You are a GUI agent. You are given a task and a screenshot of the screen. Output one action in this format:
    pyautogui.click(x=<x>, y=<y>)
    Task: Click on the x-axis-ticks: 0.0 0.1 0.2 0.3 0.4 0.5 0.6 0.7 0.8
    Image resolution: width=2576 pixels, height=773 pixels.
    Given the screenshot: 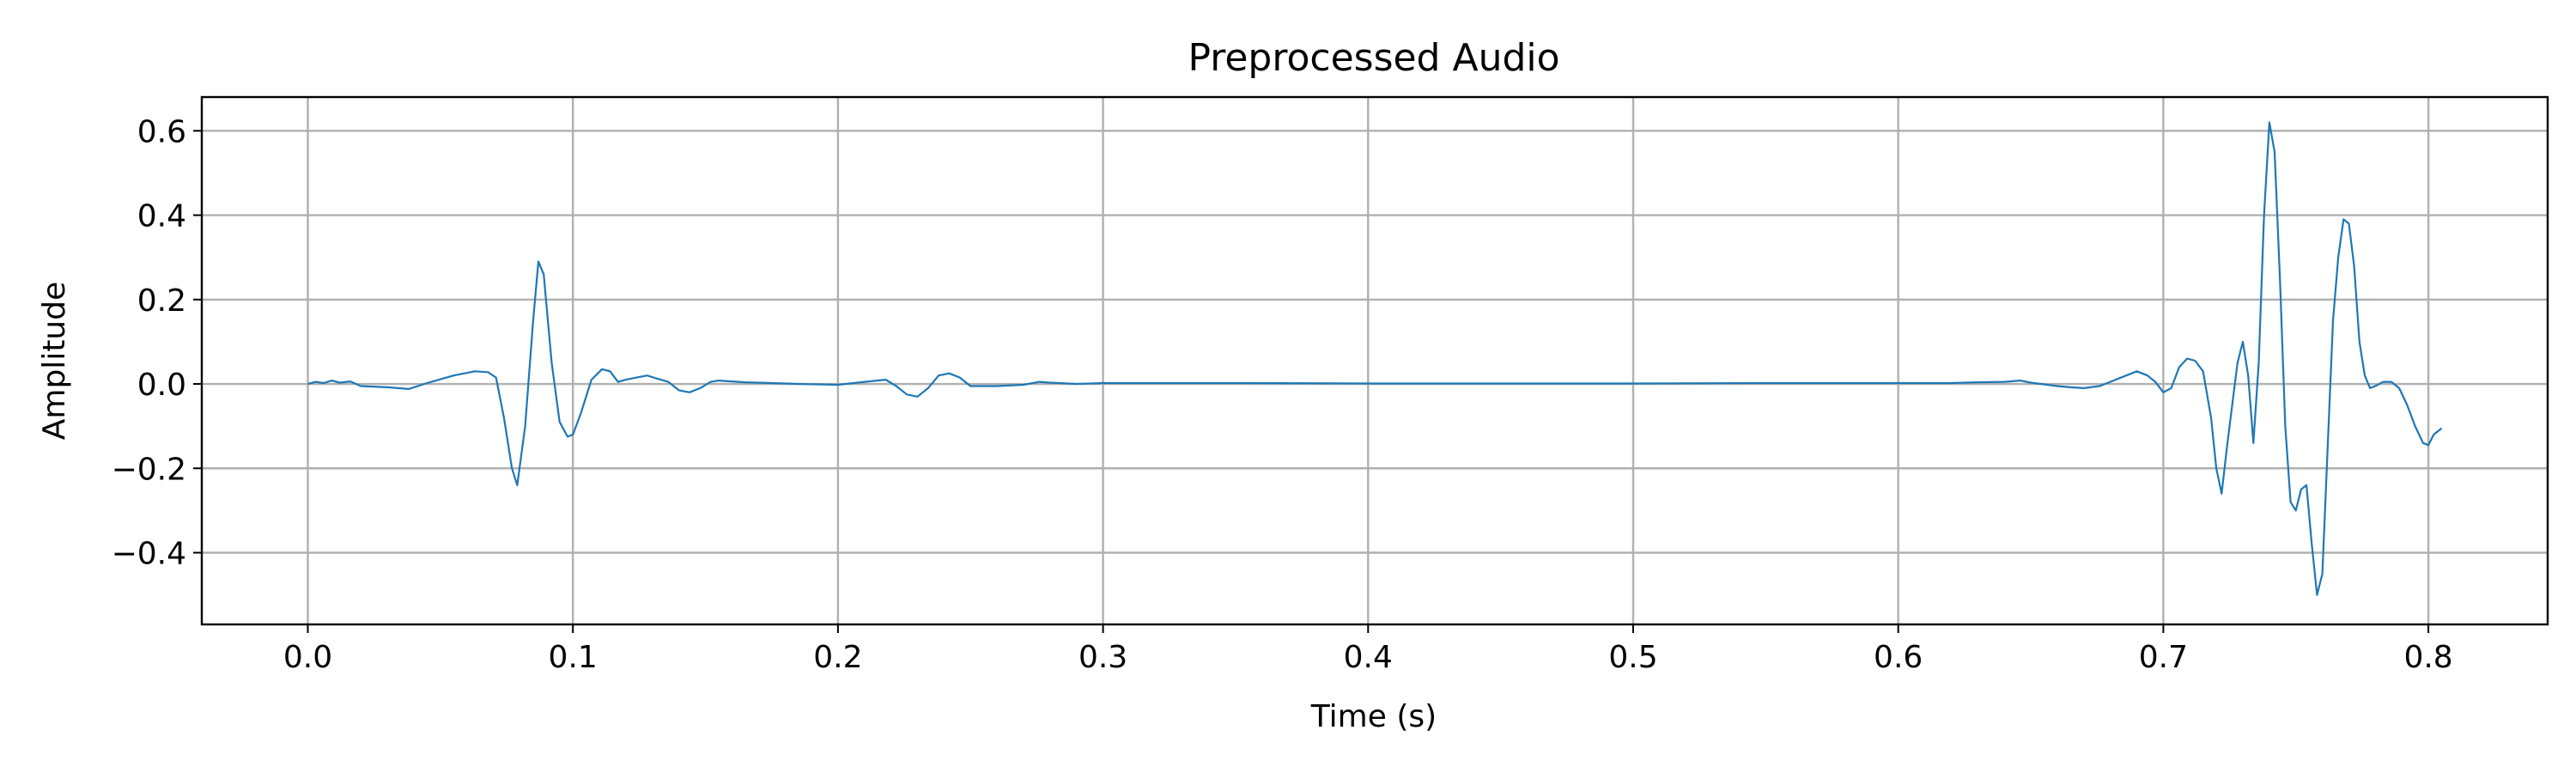 What is the action you would take?
    pyautogui.click(x=1368, y=649)
    